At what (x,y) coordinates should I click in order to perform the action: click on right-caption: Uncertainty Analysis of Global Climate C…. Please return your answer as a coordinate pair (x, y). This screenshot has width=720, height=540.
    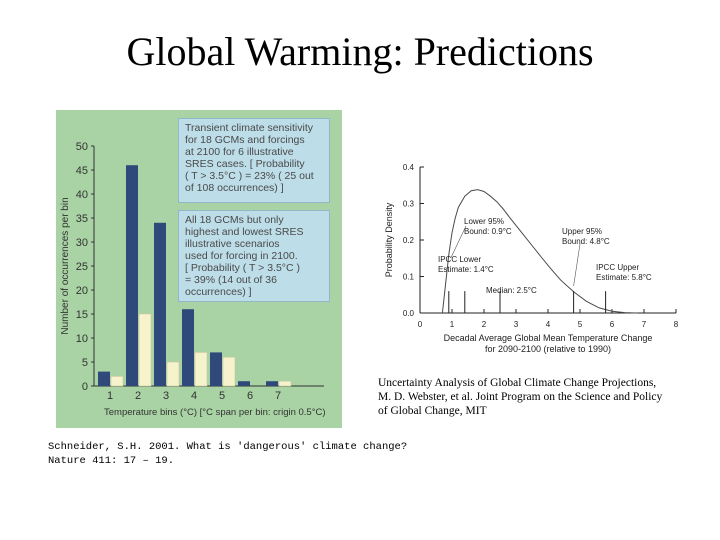
    Looking at the image, I should click on (543, 397).